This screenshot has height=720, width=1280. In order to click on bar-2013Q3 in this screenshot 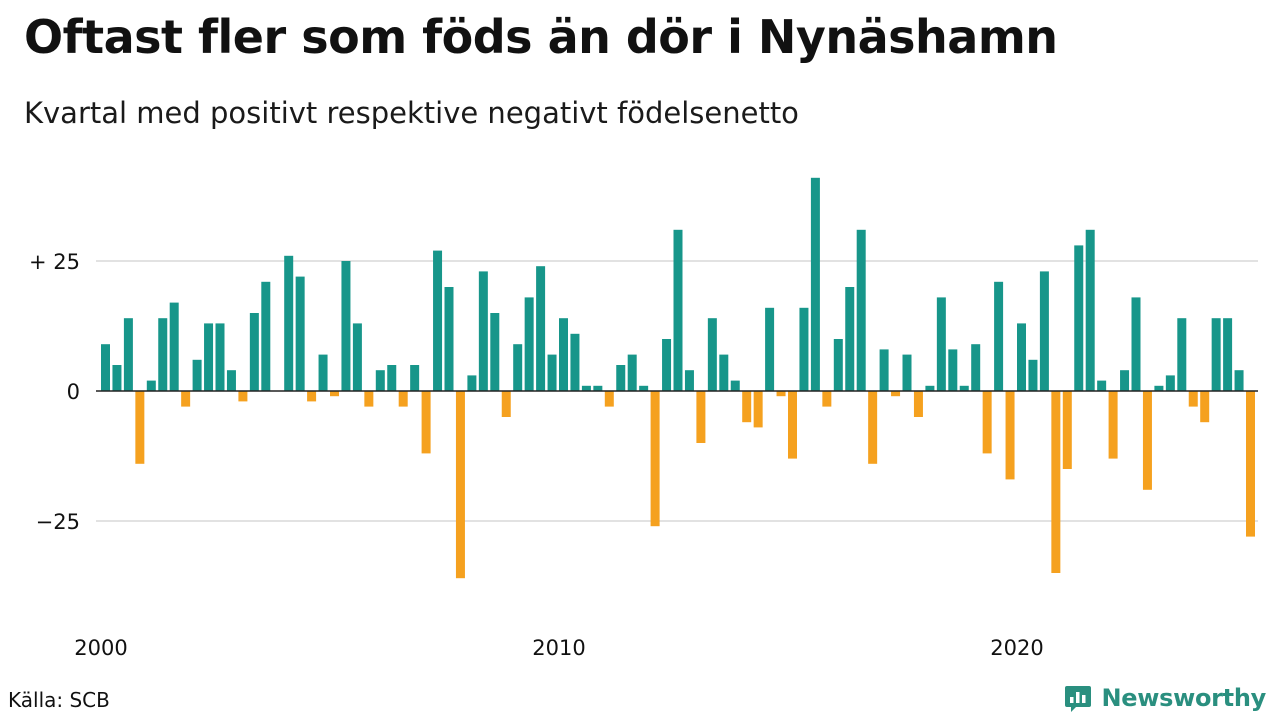, I will do `click(724, 372)`.